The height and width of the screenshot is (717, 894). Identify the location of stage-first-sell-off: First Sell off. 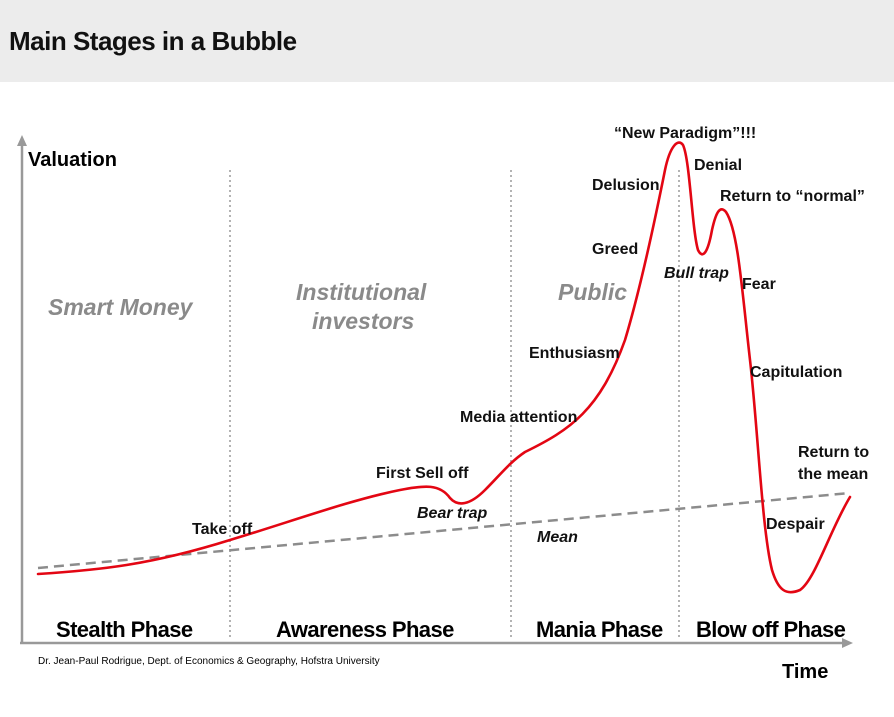
(422, 473).